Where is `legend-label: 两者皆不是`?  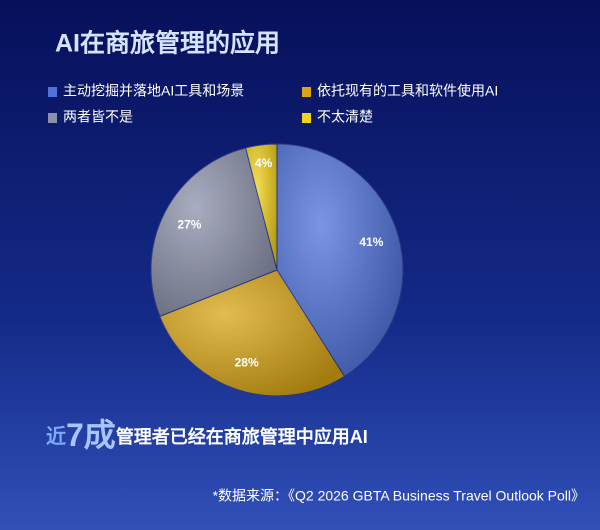
legend-label: 两者皆不是 is located at coordinates (98, 117).